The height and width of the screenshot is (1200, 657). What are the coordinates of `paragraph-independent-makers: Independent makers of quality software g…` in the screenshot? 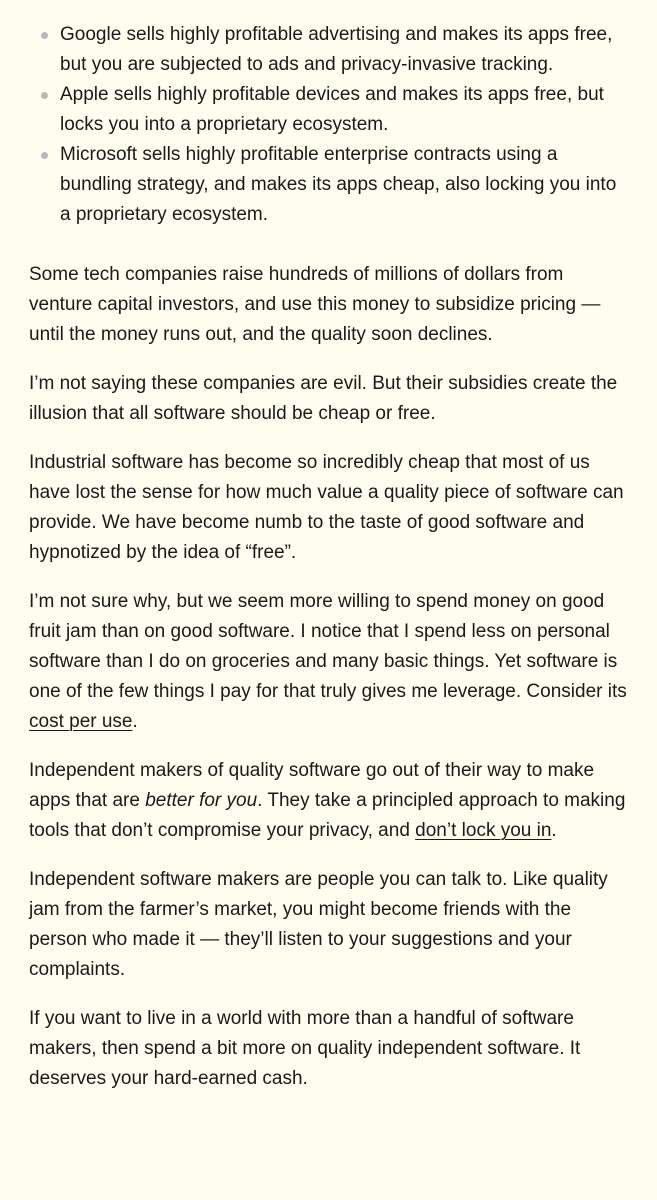 It's located at (330, 801).